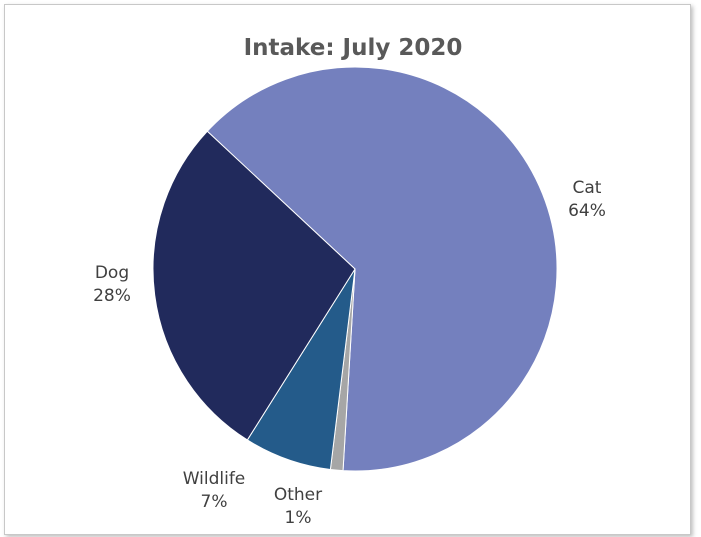 This screenshot has height=537, width=701. What do you see at coordinates (214, 502) in the screenshot?
I see `slice-percent-wildlife: 7%` at bounding box center [214, 502].